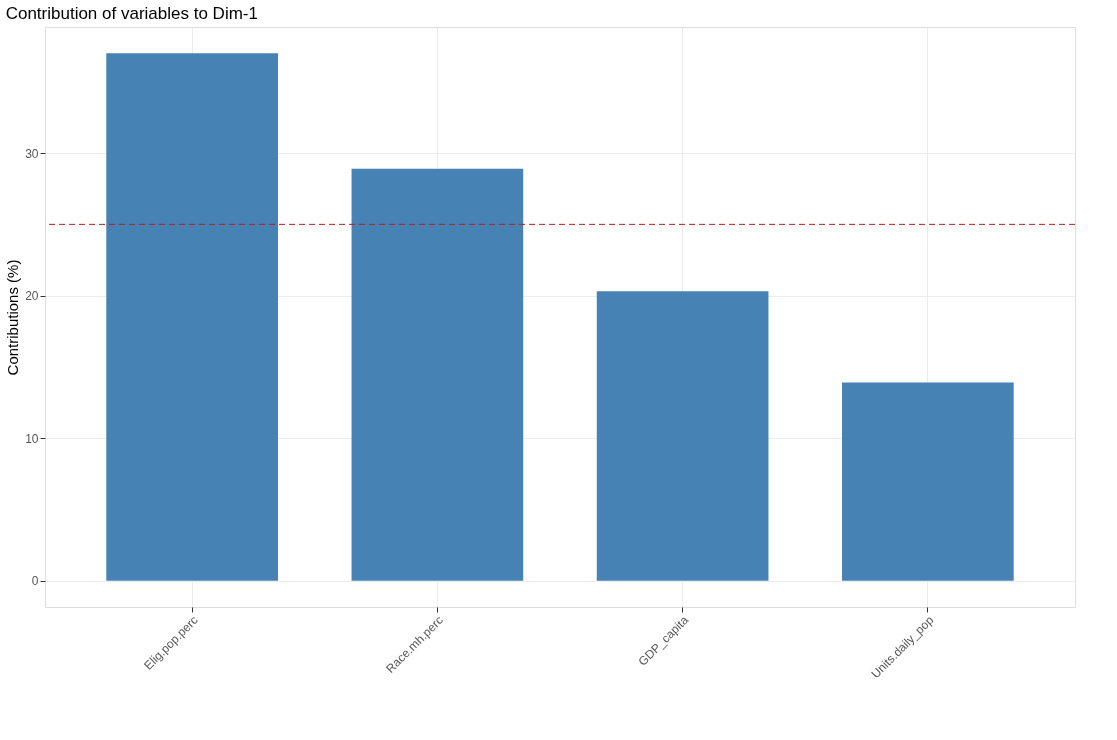 This screenshot has width=1117, height=740. Describe the element at coordinates (35, 581) in the screenshot. I see `y-tick-label: 0` at that location.